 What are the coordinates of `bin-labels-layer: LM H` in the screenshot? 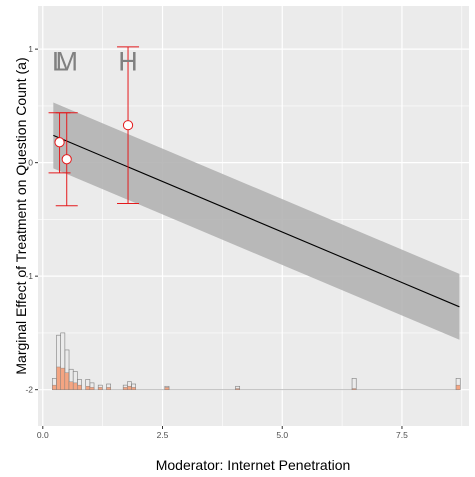 It's located at (95, 62).